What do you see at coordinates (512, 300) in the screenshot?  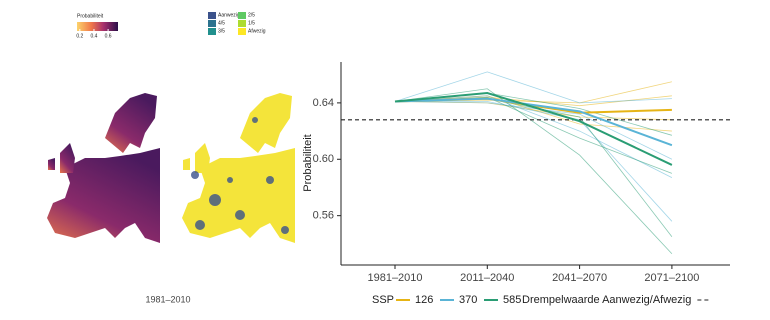 I see `legend-label: 585` at bounding box center [512, 300].